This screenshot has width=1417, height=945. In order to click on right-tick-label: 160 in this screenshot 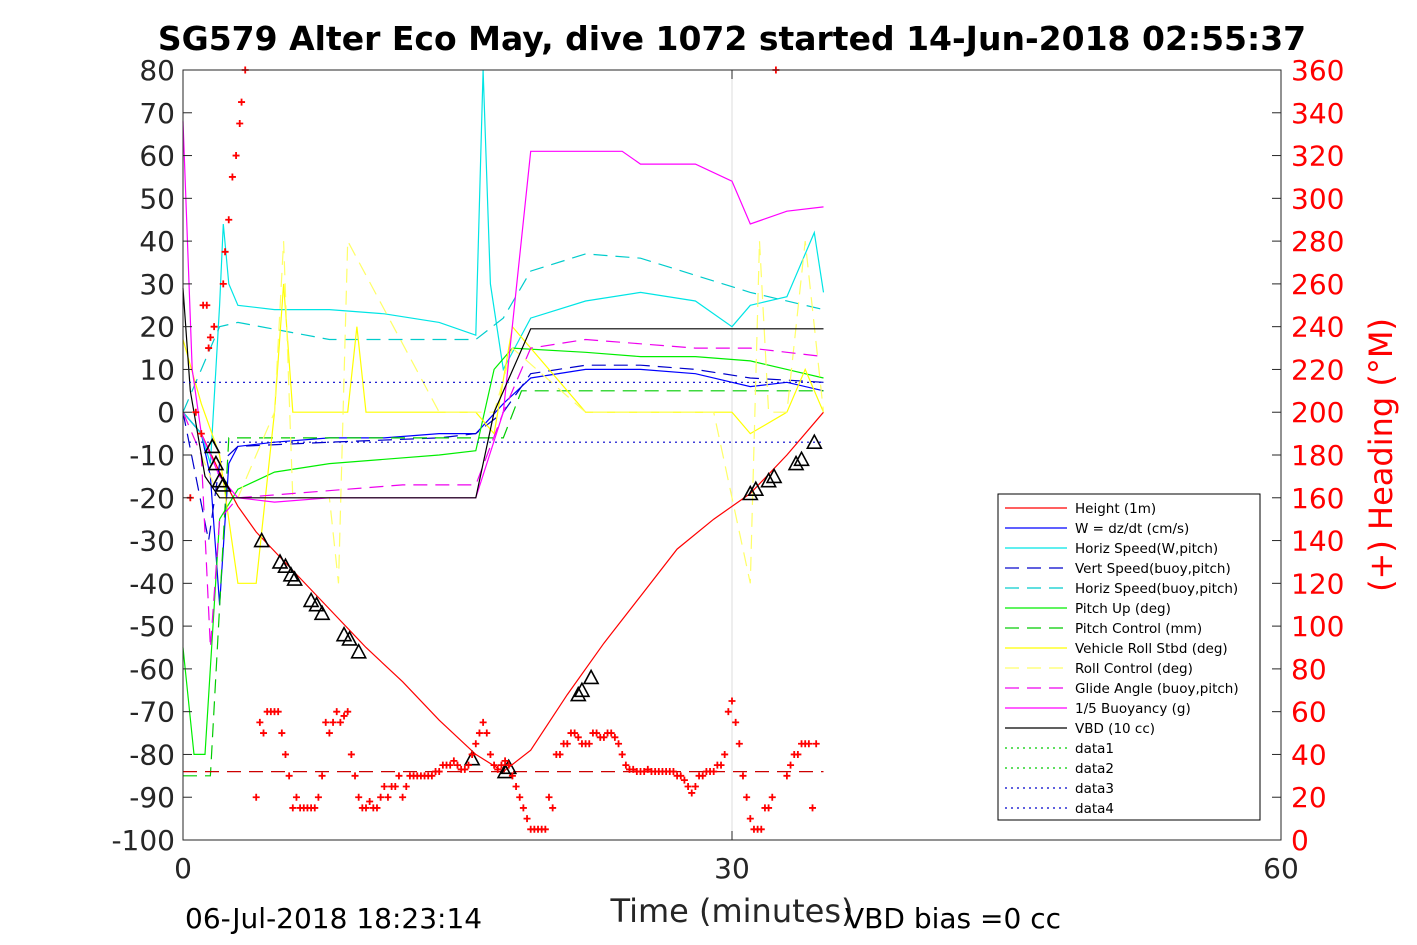, I will do `click(1317, 498)`.